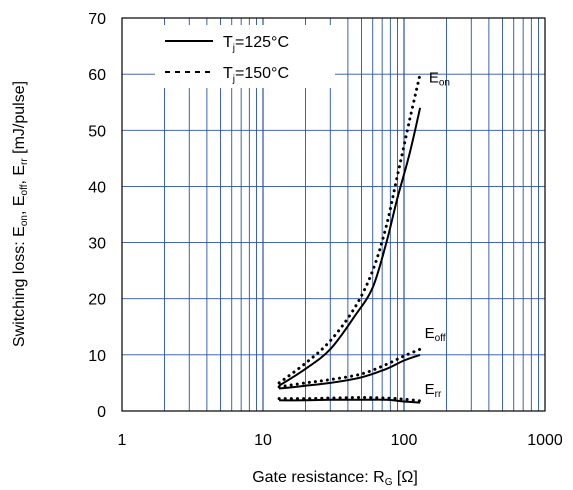 The width and height of the screenshot is (573, 490). Describe the element at coordinates (404, 440) in the screenshot. I see `x-tick-label: 100` at that location.